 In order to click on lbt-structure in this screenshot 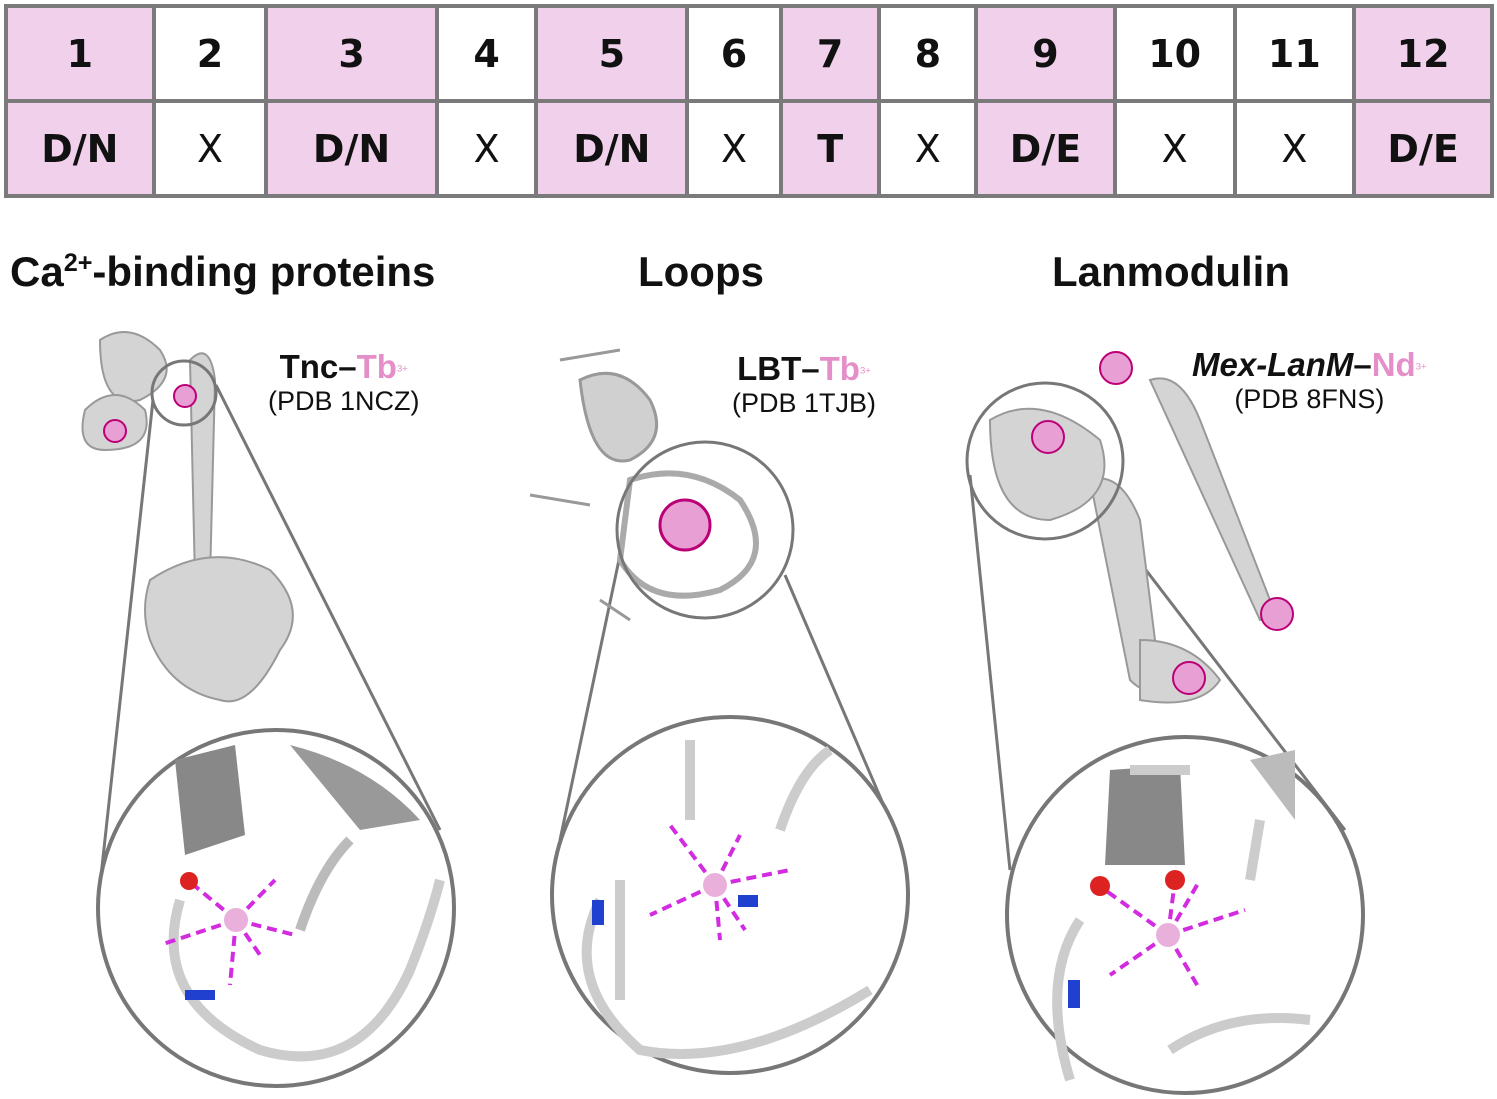, I will do `click(644, 485)`.